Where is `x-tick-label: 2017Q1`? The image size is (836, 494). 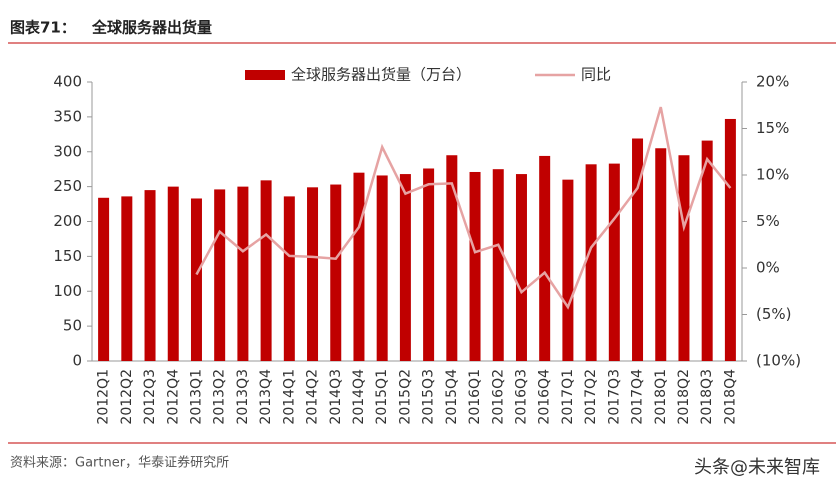 x-tick-label: 2017Q1 is located at coordinates (568, 397).